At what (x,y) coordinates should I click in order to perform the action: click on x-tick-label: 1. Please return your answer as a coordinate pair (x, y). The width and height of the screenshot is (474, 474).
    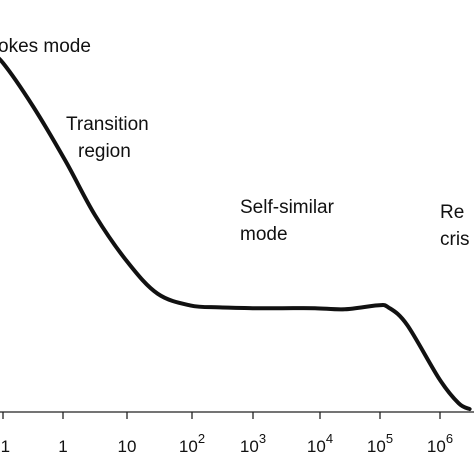
    Looking at the image, I should click on (62, 446).